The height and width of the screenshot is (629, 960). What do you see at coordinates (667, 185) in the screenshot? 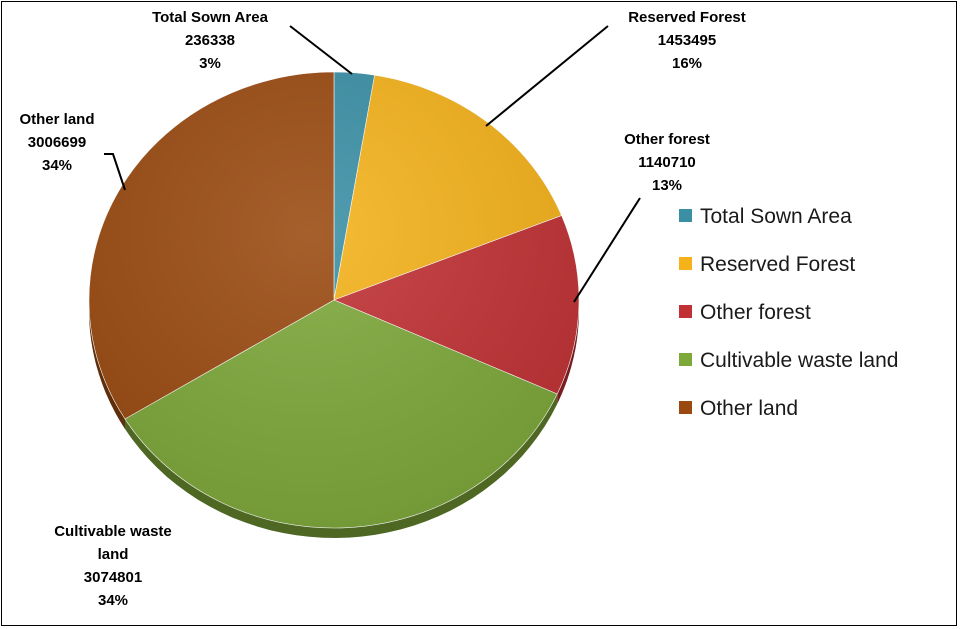
I see `data-label-percent: 13%` at bounding box center [667, 185].